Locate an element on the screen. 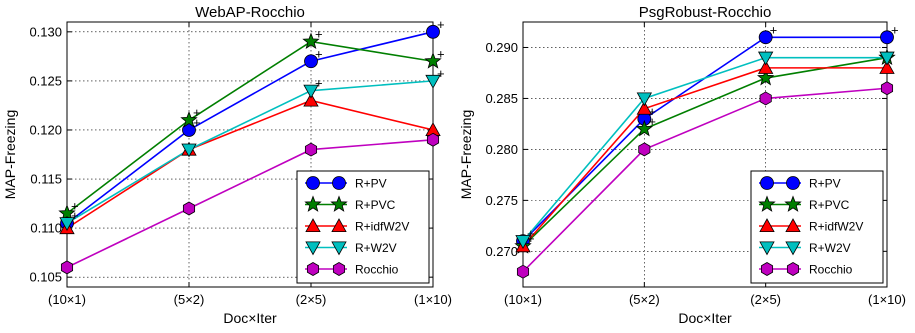  legend-label: R+PVC is located at coordinates (829, 205).